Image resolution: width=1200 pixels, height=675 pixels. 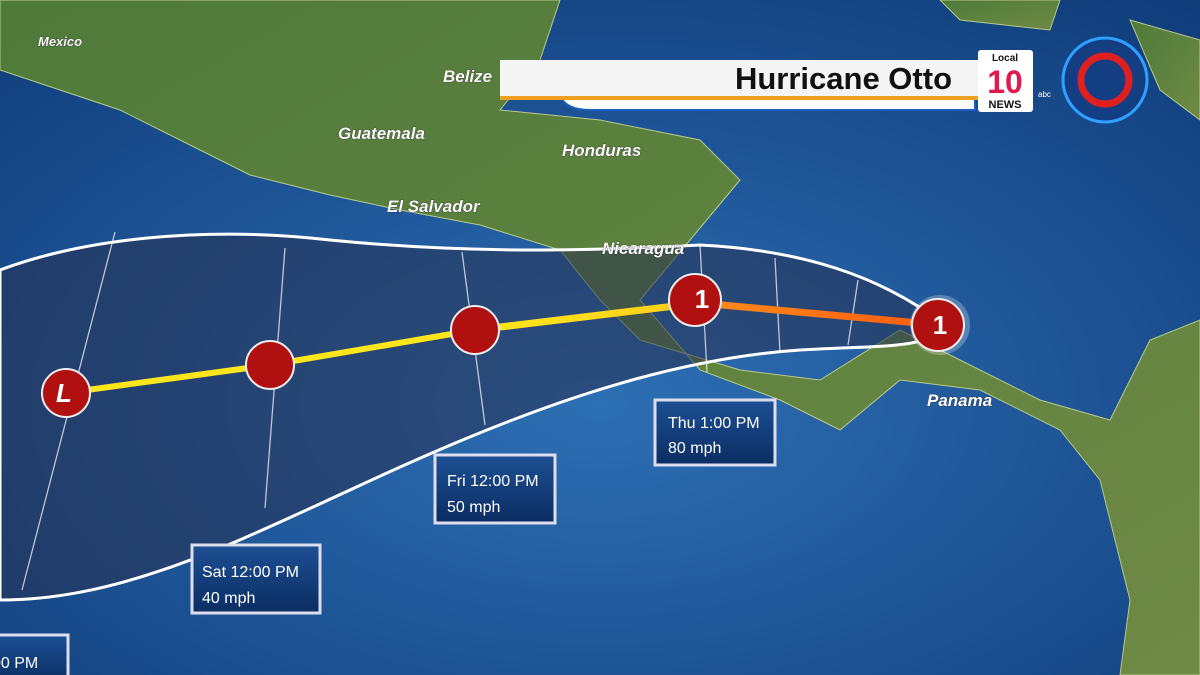 What do you see at coordinates (714, 423) in the screenshot?
I see `forecast-time: Thu 1:00 PM` at bounding box center [714, 423].